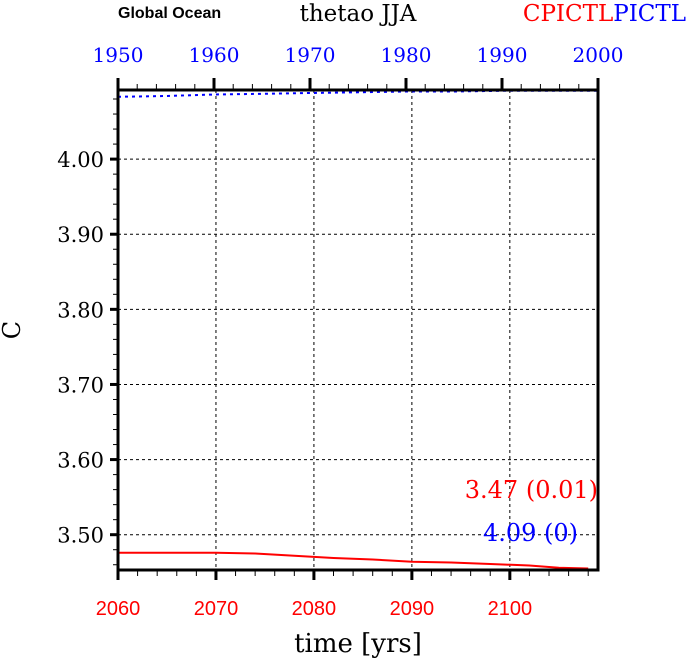 This screenshot has width=686, height=660. What do you see at coordinates (80, 536) in the screenshot?
I see `y-tick-label: 3.50` at bounding box center [80, 536].